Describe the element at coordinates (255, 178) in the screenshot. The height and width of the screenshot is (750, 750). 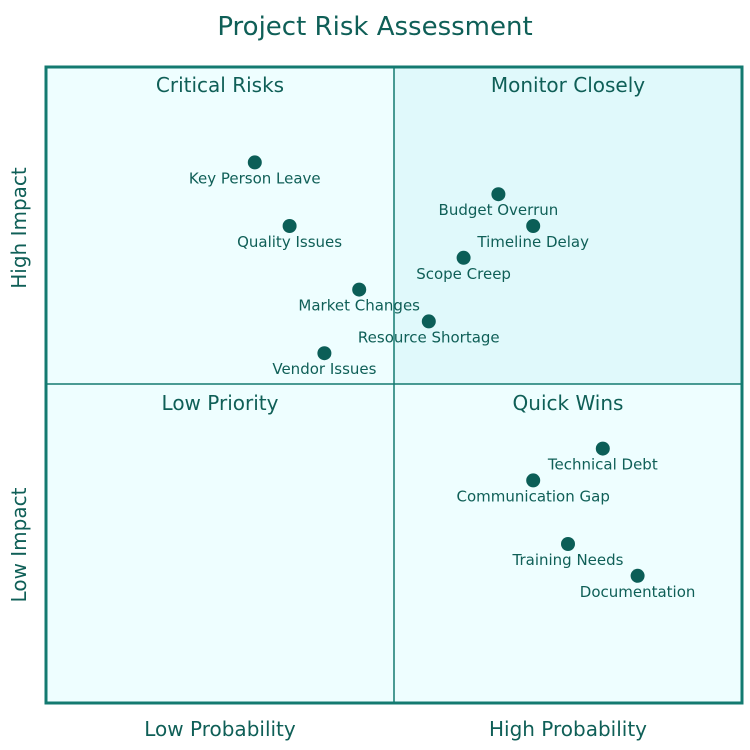
I see `risk-point-label: Key Person Leave` at that location.